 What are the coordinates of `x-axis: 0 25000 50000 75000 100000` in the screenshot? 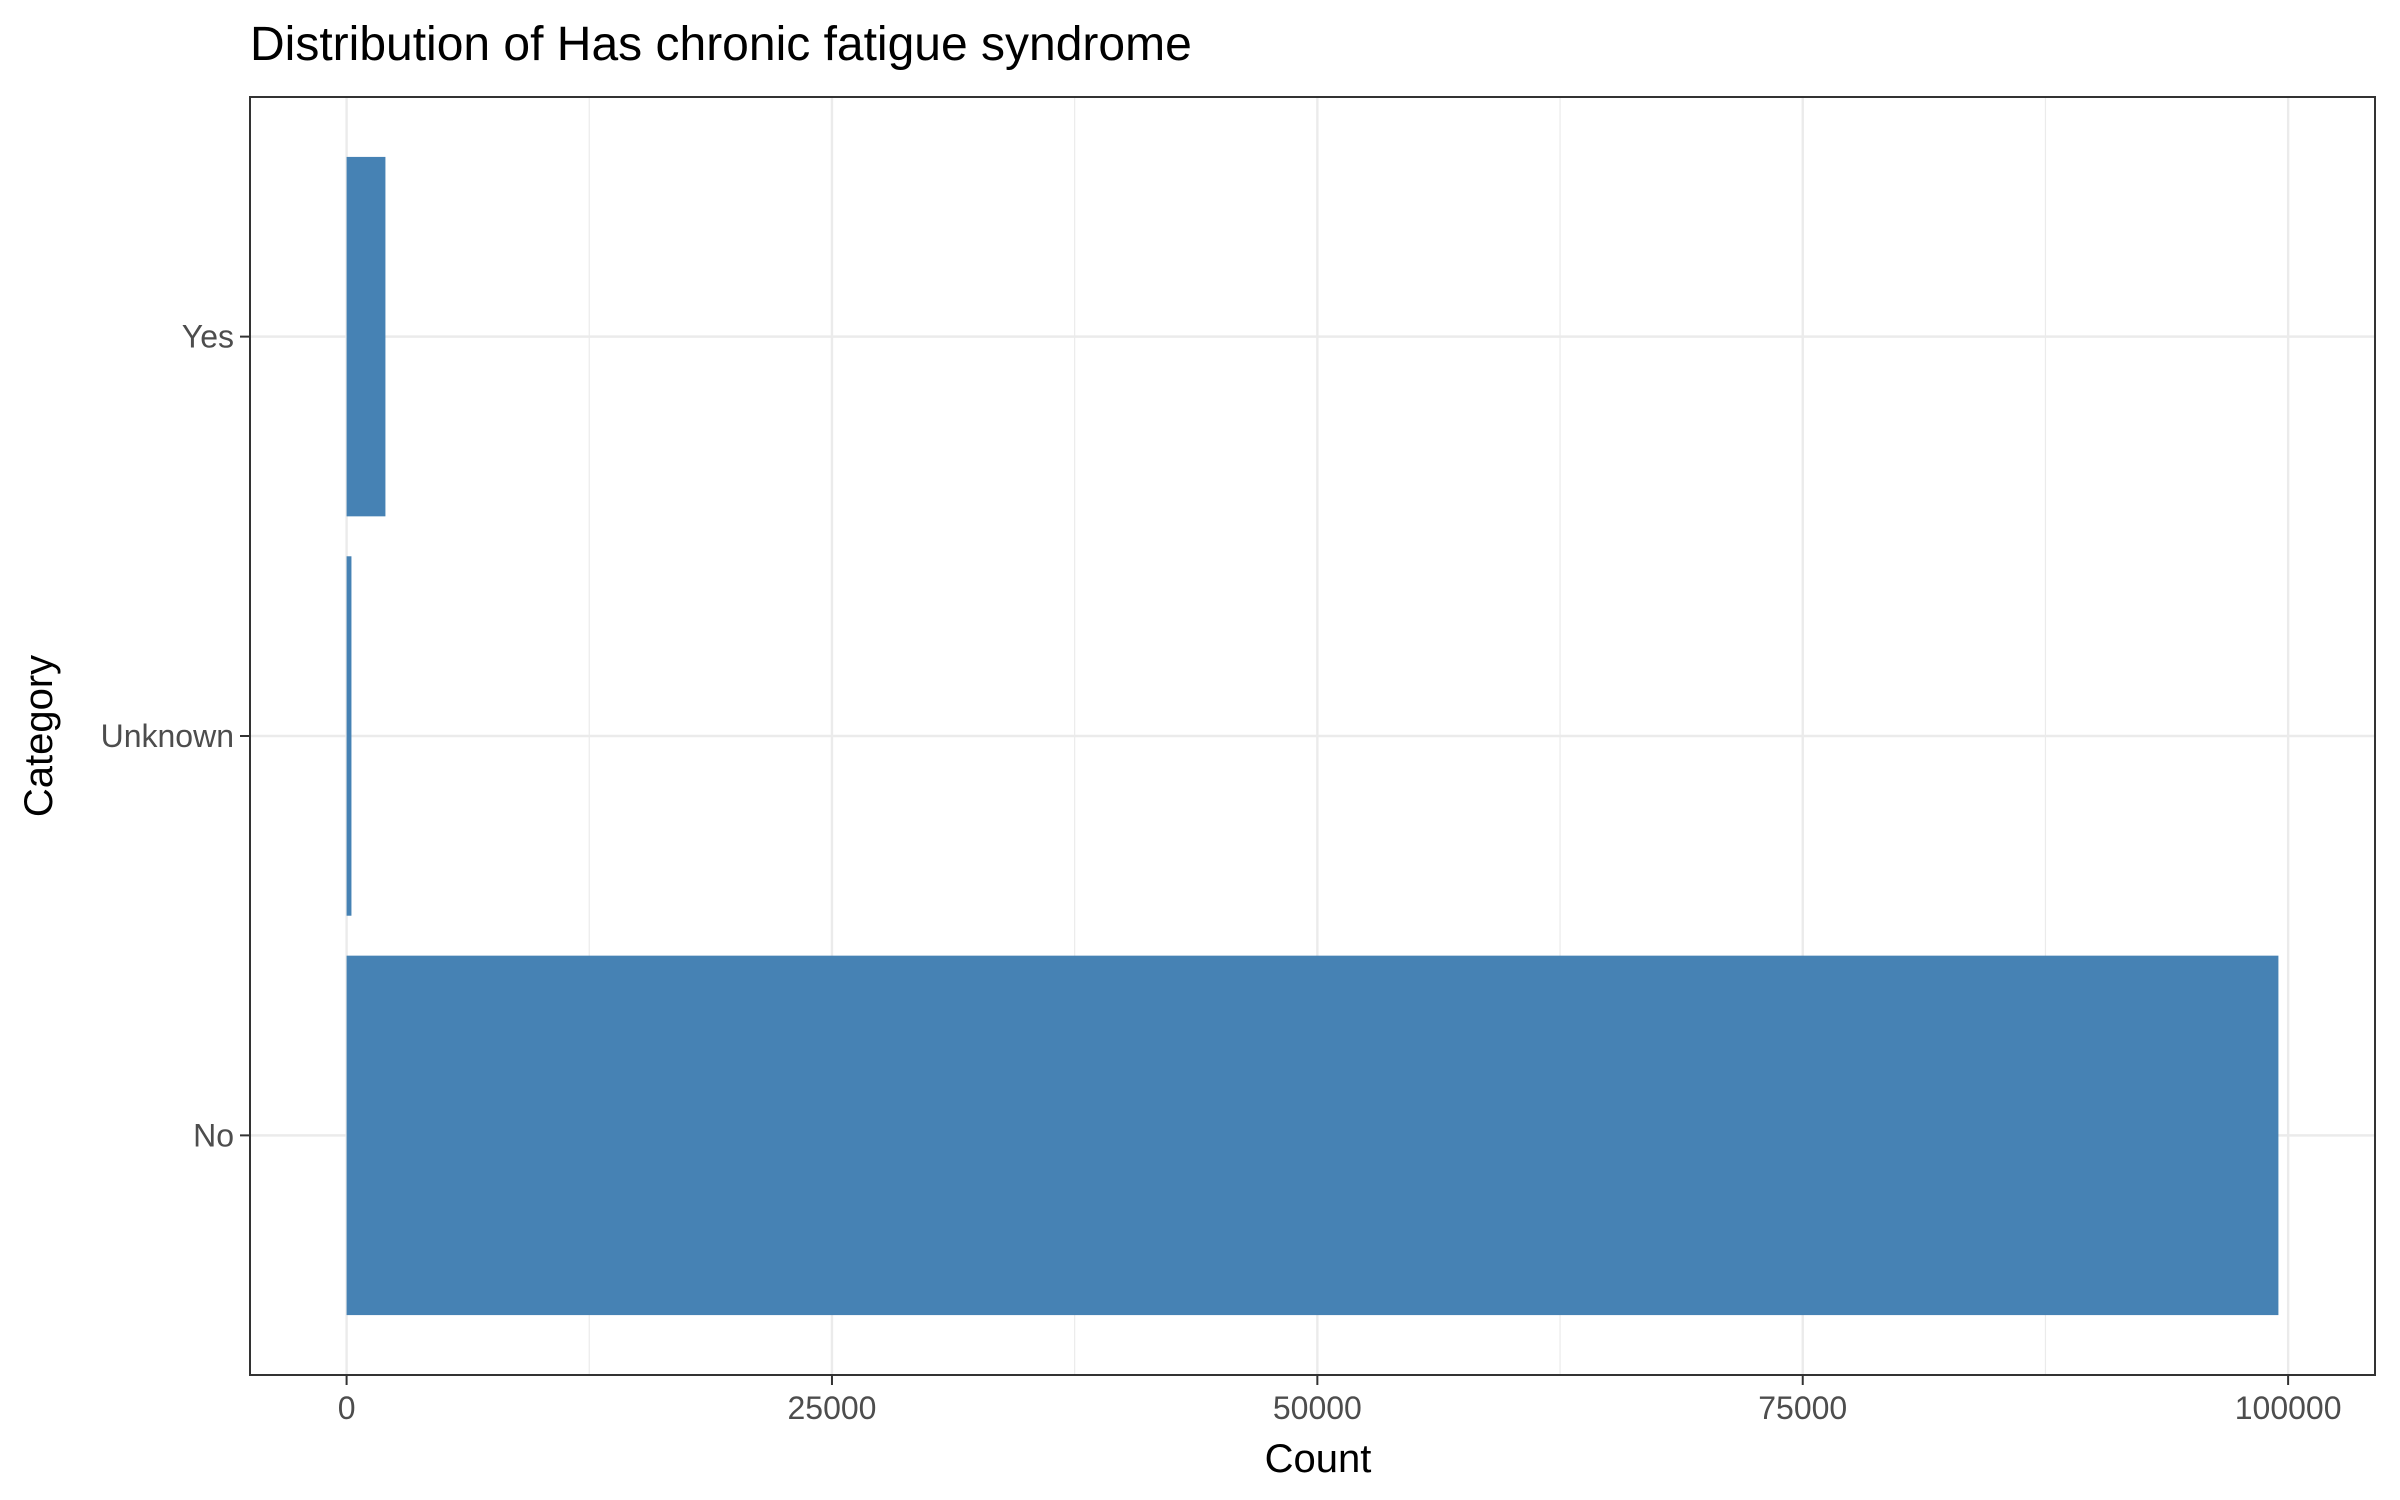 It's located at (1340, 1400).